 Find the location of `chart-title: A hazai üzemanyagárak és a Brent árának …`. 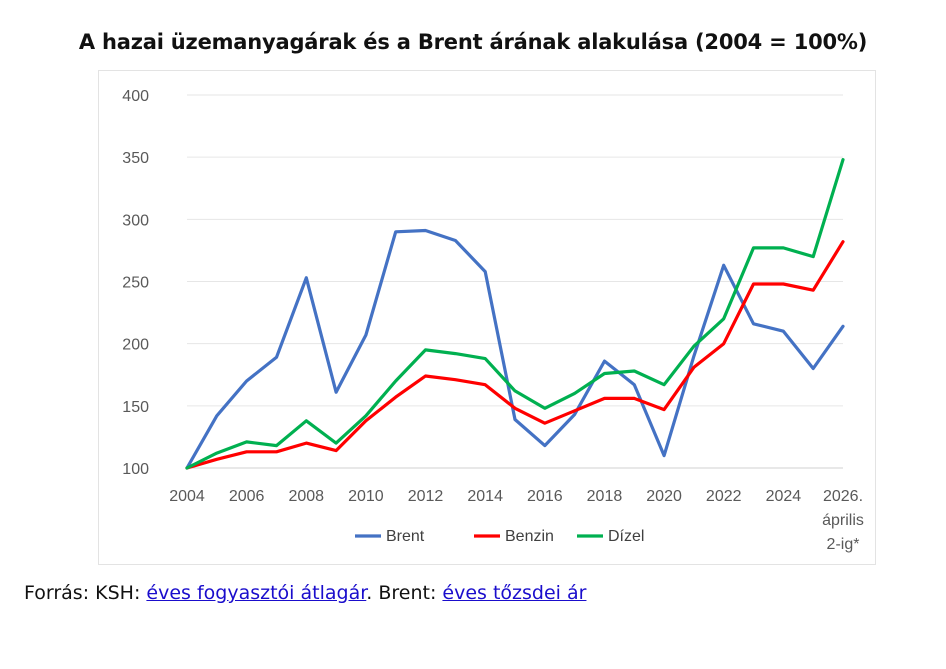

chart-title: A hazai üzemanyagárak és a Brent árának … is located at coordinates (473, 42).